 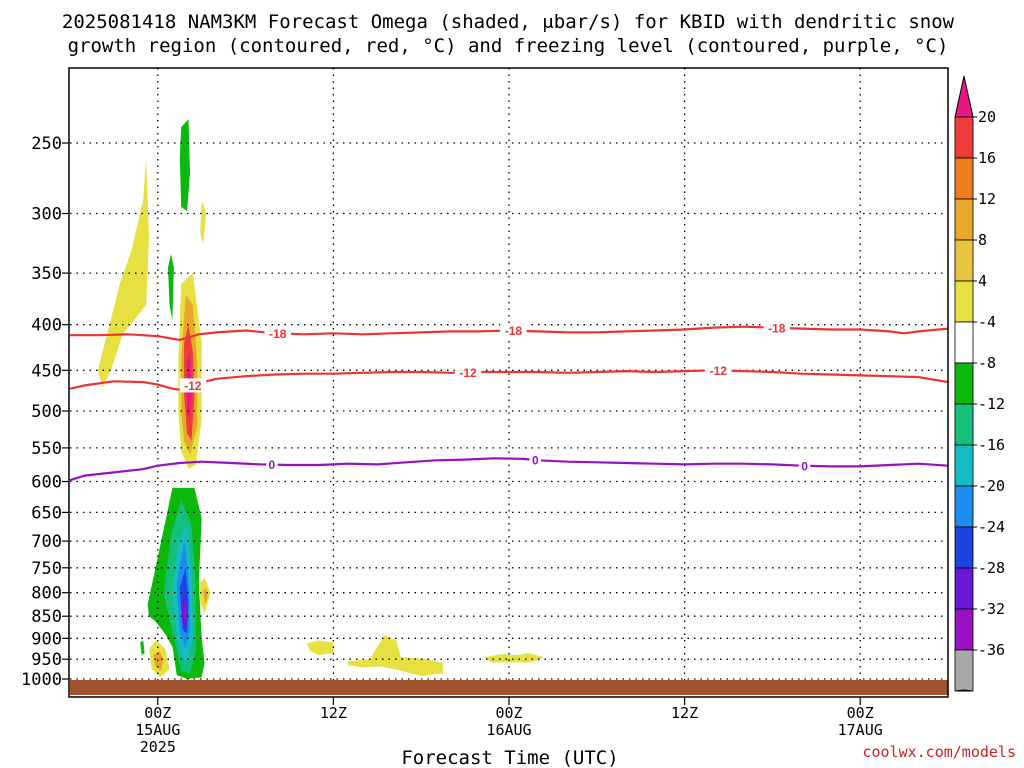 What do you see at coordinates (964, 96) in the screenshot?
I see `colorbar-top-arrow` at bounding box center [964, 96].